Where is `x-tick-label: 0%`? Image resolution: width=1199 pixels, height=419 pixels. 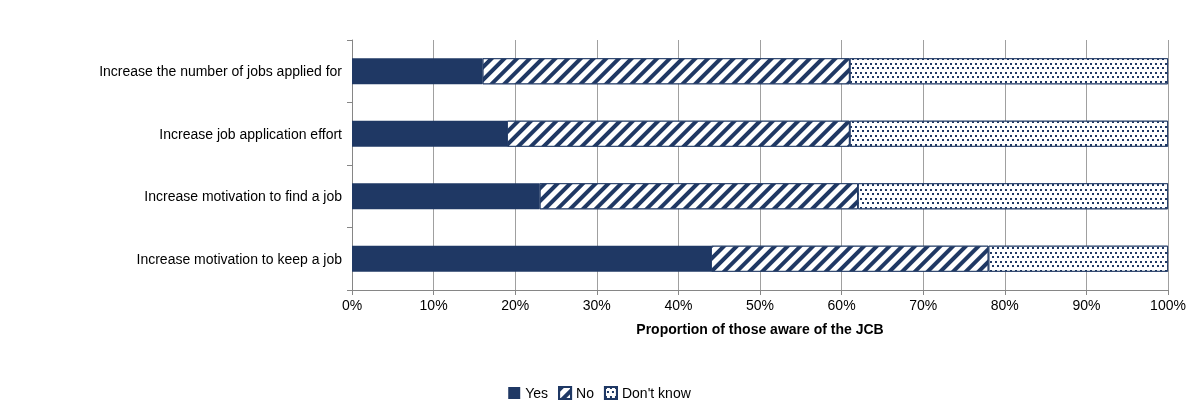
x-tick-label: 0% is located at coordinates (352, 305).